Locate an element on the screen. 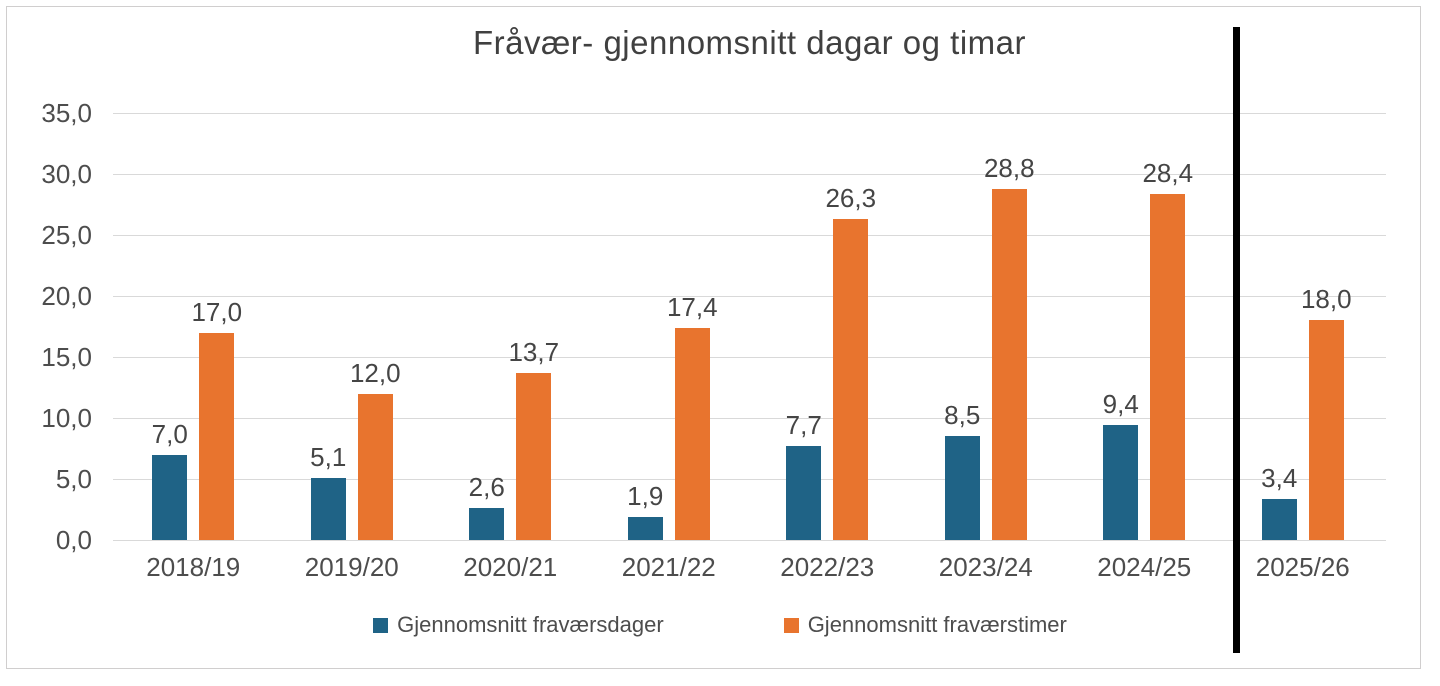 The image size is (1440, 686). bar-value-label: 5,1 is located at coordinates (328, 456).